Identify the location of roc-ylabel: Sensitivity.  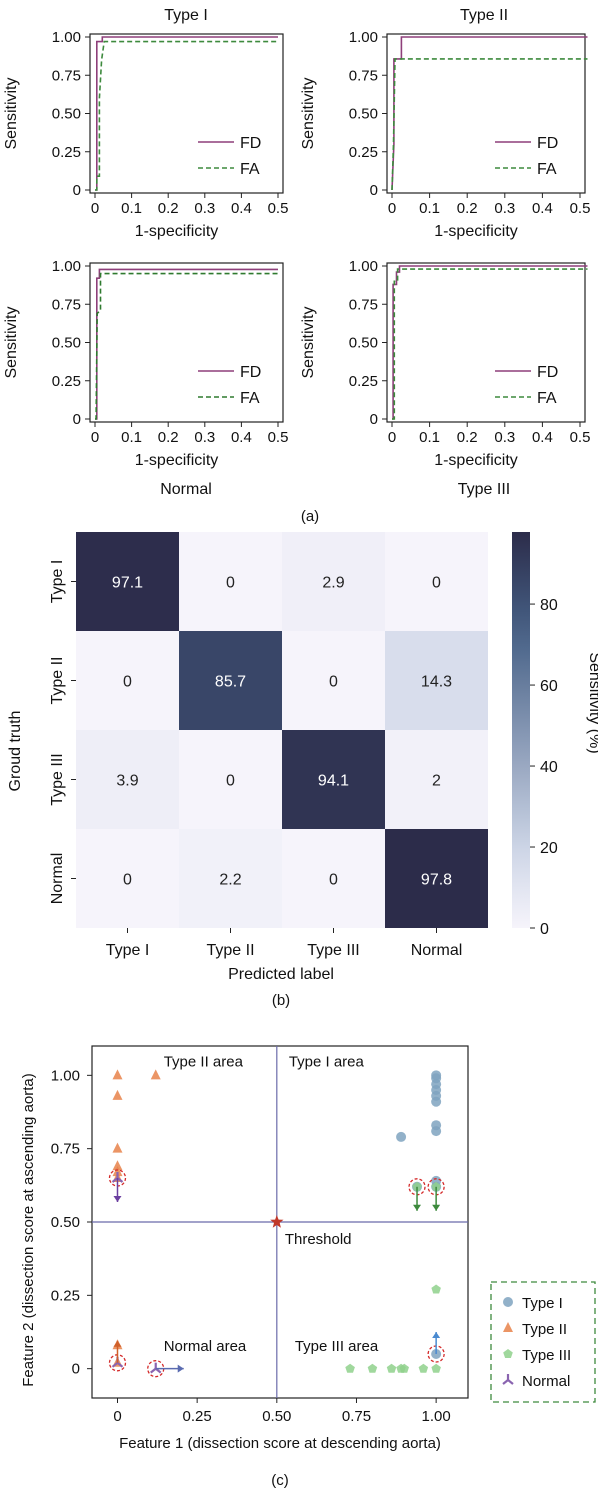
(11, 342).